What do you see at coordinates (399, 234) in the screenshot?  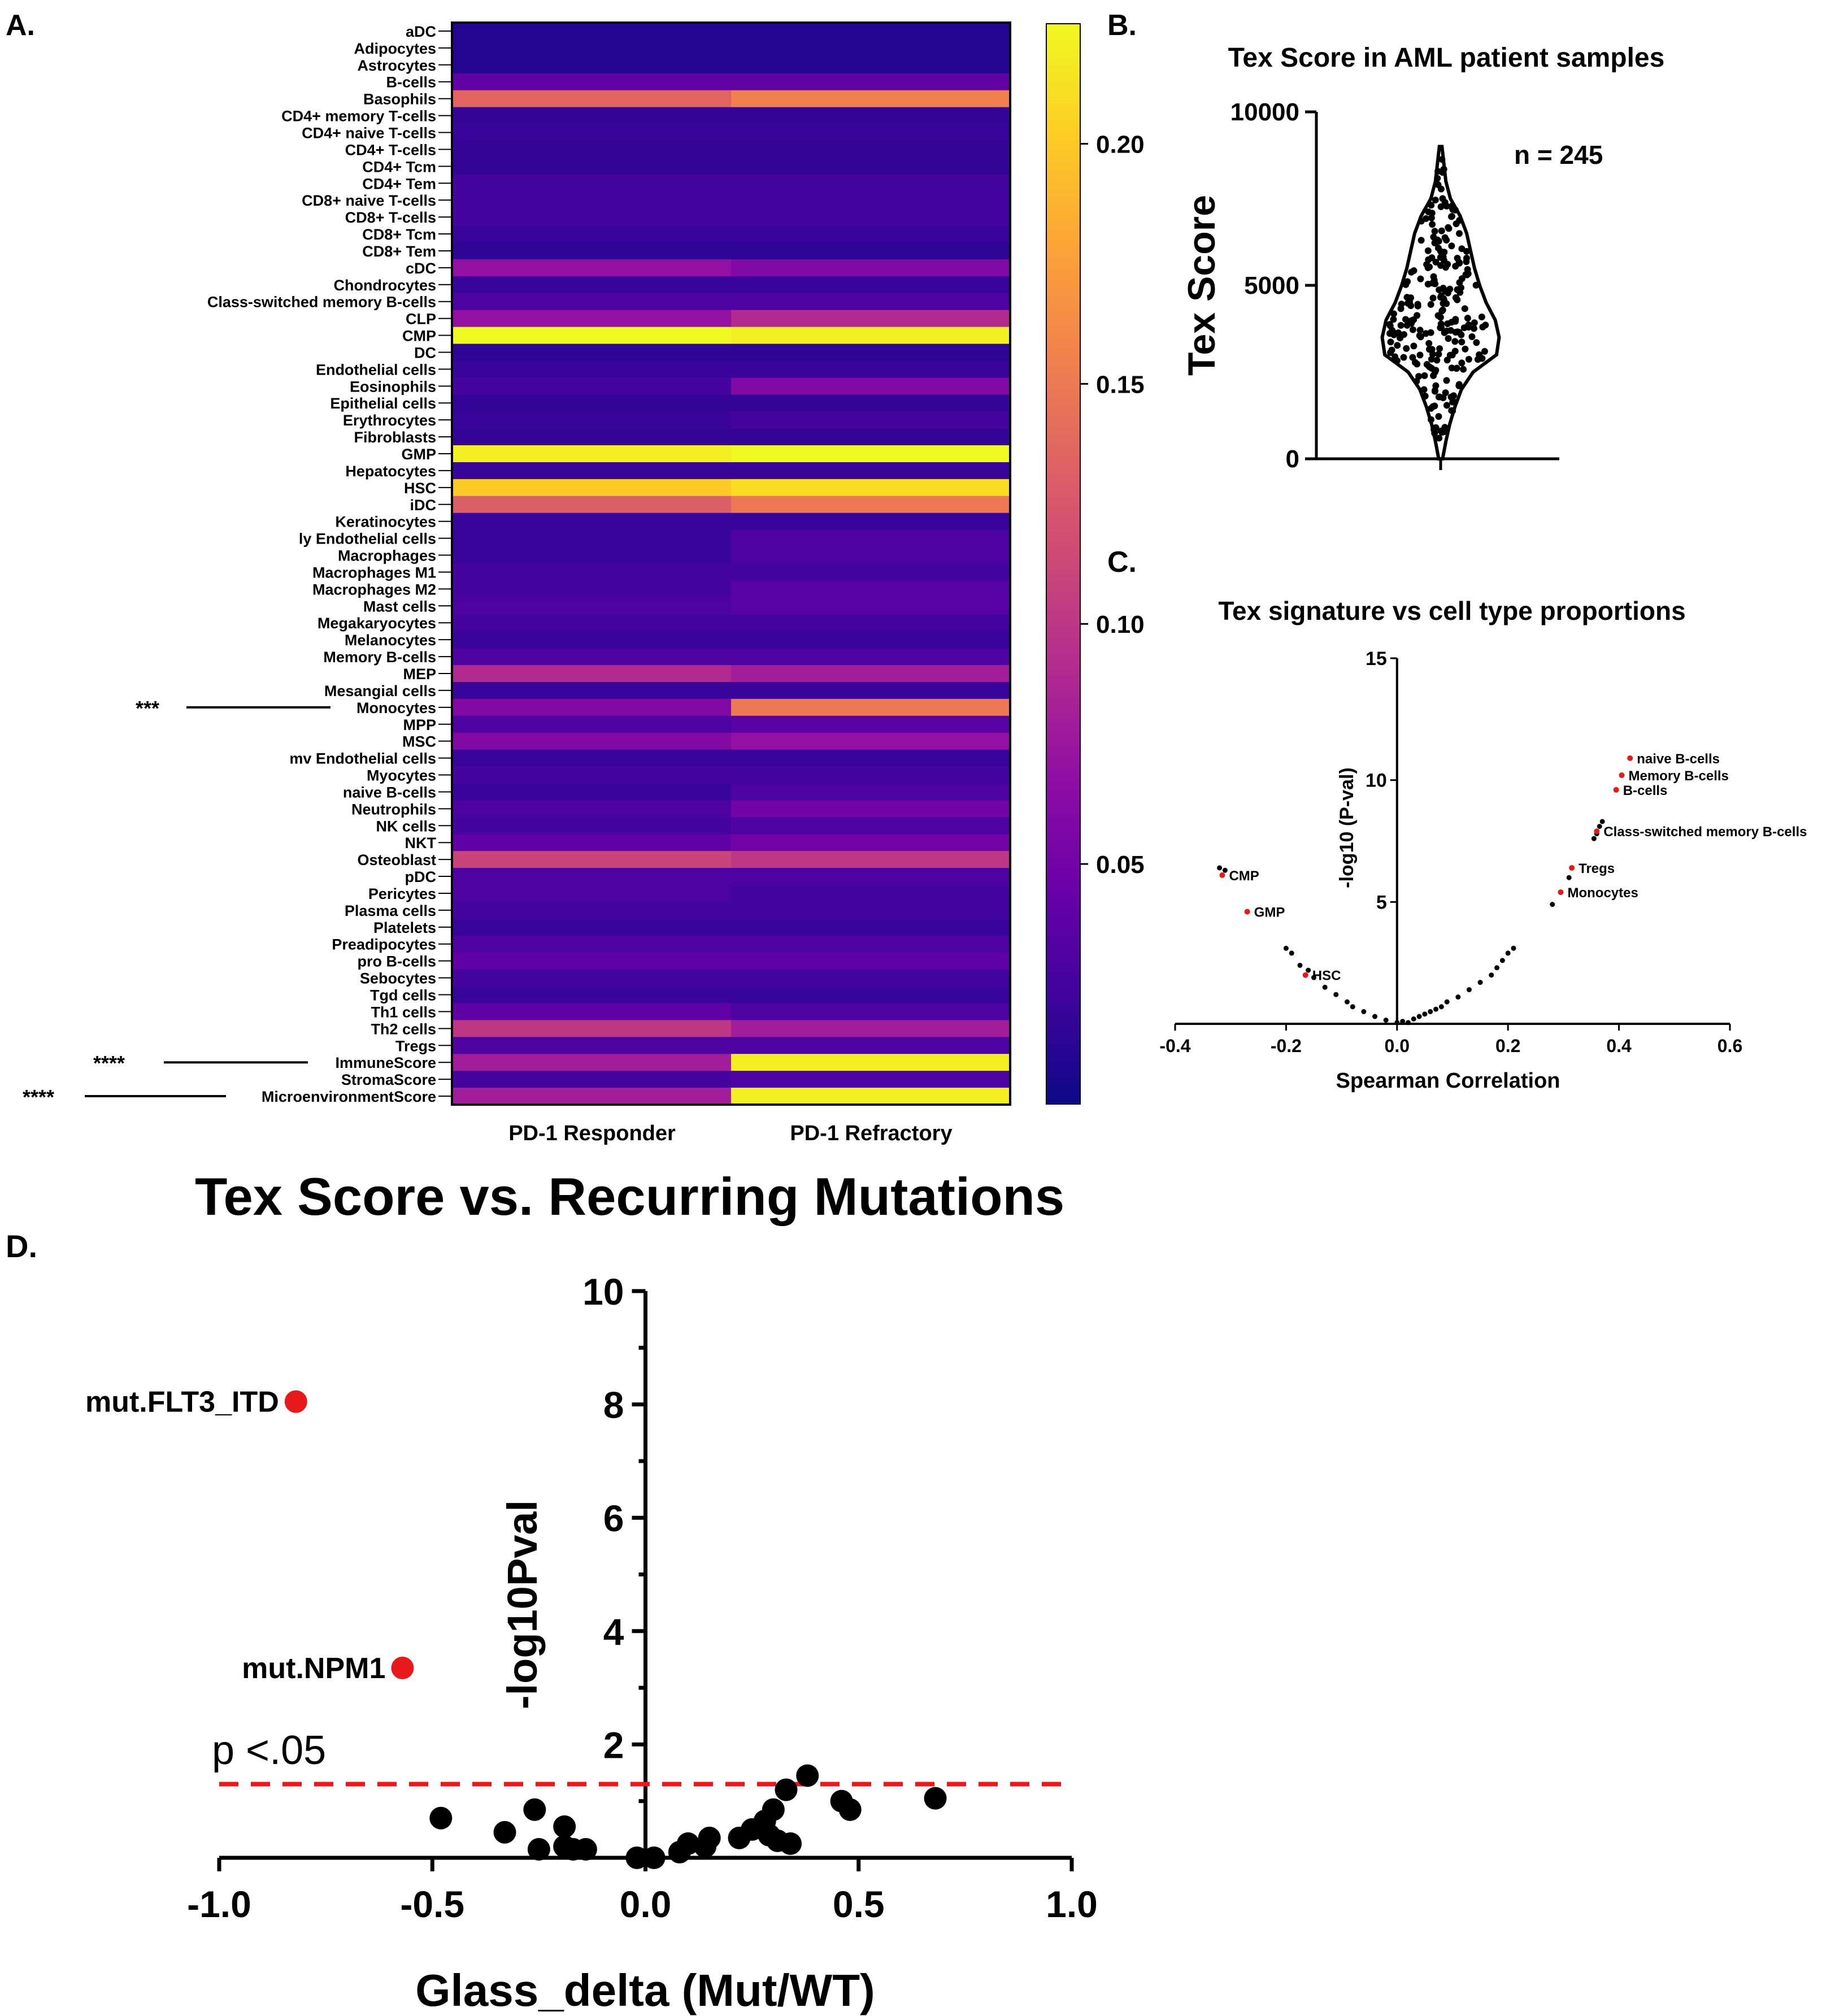 I see `heatmap-row-label: CD8+ Tcm` at bounding box center [399, 234].